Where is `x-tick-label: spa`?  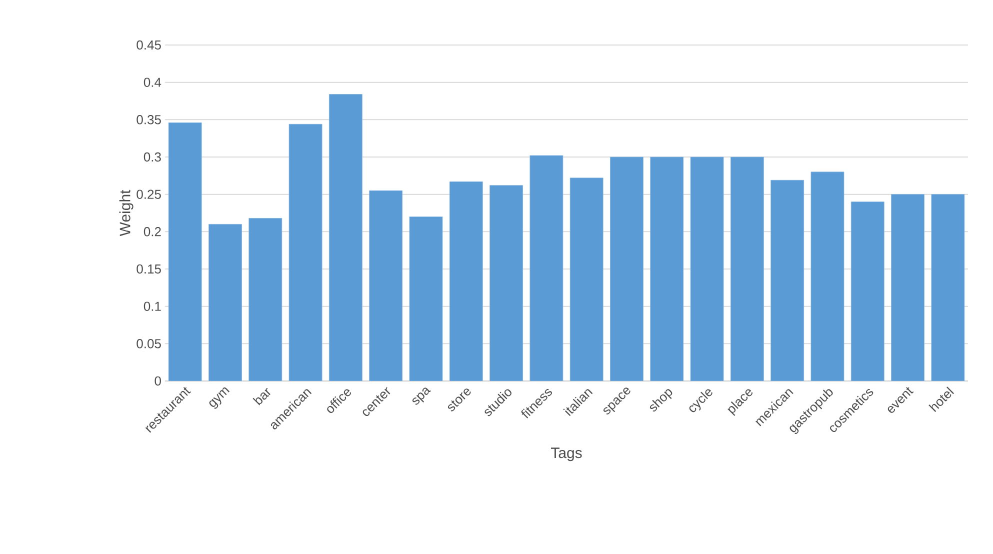 x-tick-label: spa is located at coordinates (421, 396).